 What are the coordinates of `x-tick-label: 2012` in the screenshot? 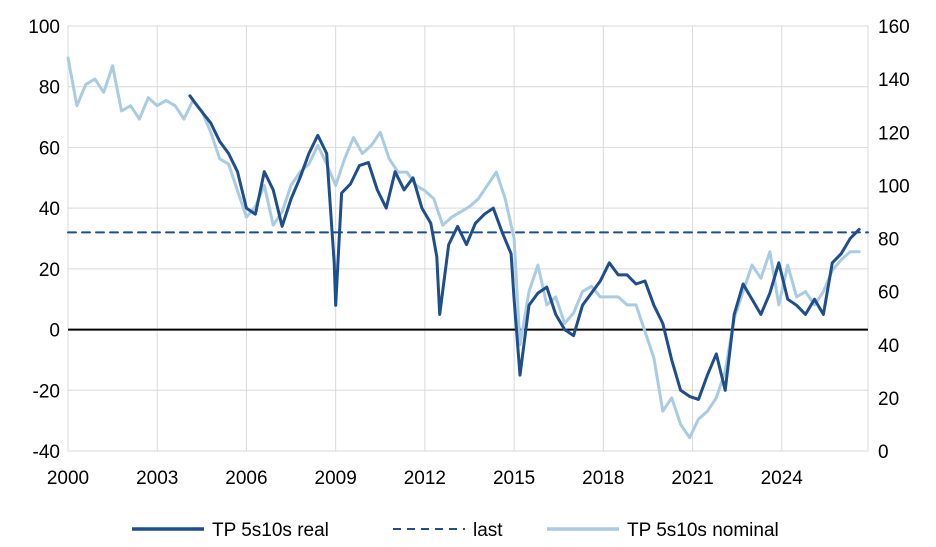 It's located at (425, 478).